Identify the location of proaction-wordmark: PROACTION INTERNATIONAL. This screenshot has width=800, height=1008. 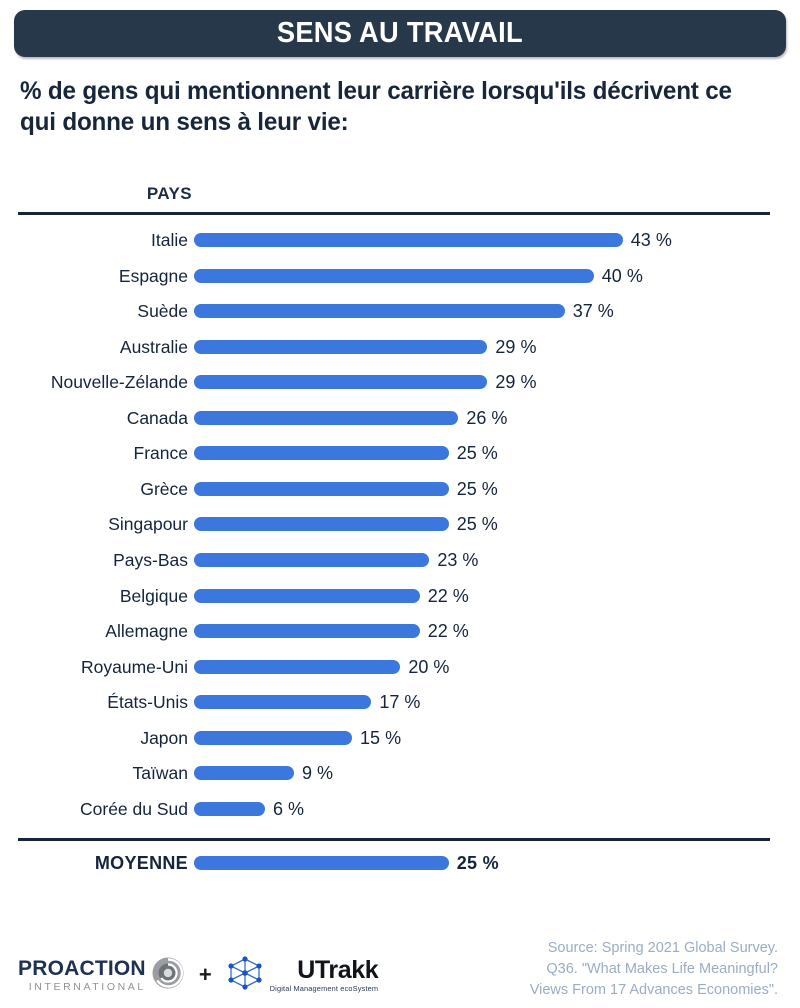
(82, 975).